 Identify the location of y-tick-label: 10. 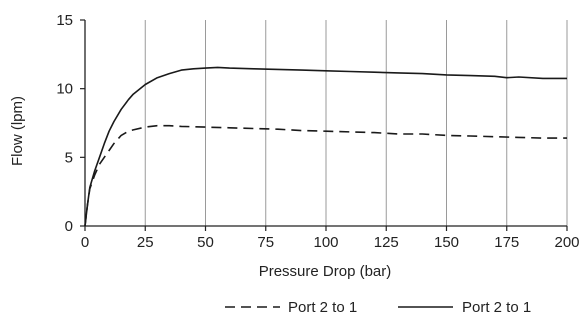
(64, 89).